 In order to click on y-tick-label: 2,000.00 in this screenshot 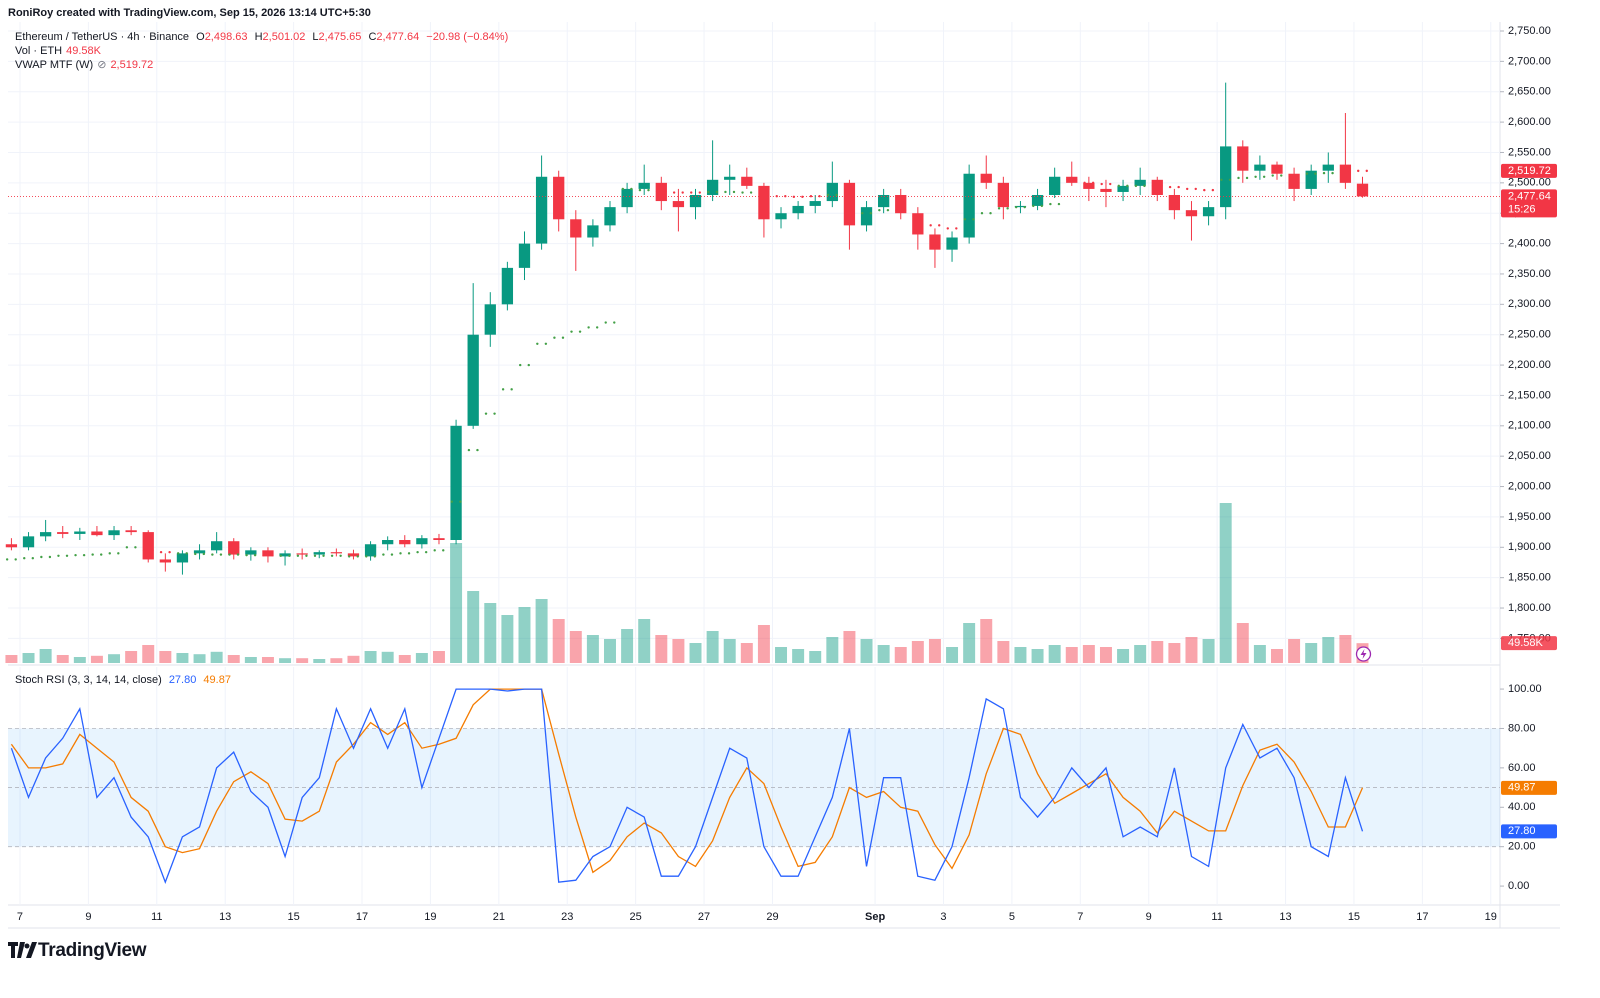, I will do `click(1529, 486)`.